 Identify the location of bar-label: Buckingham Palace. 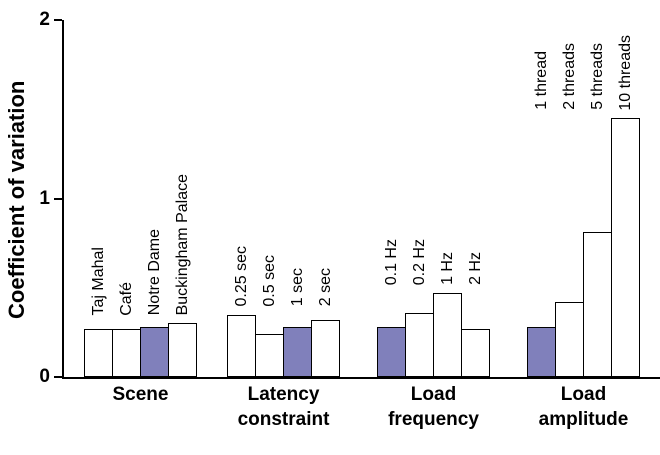
(182, 245).